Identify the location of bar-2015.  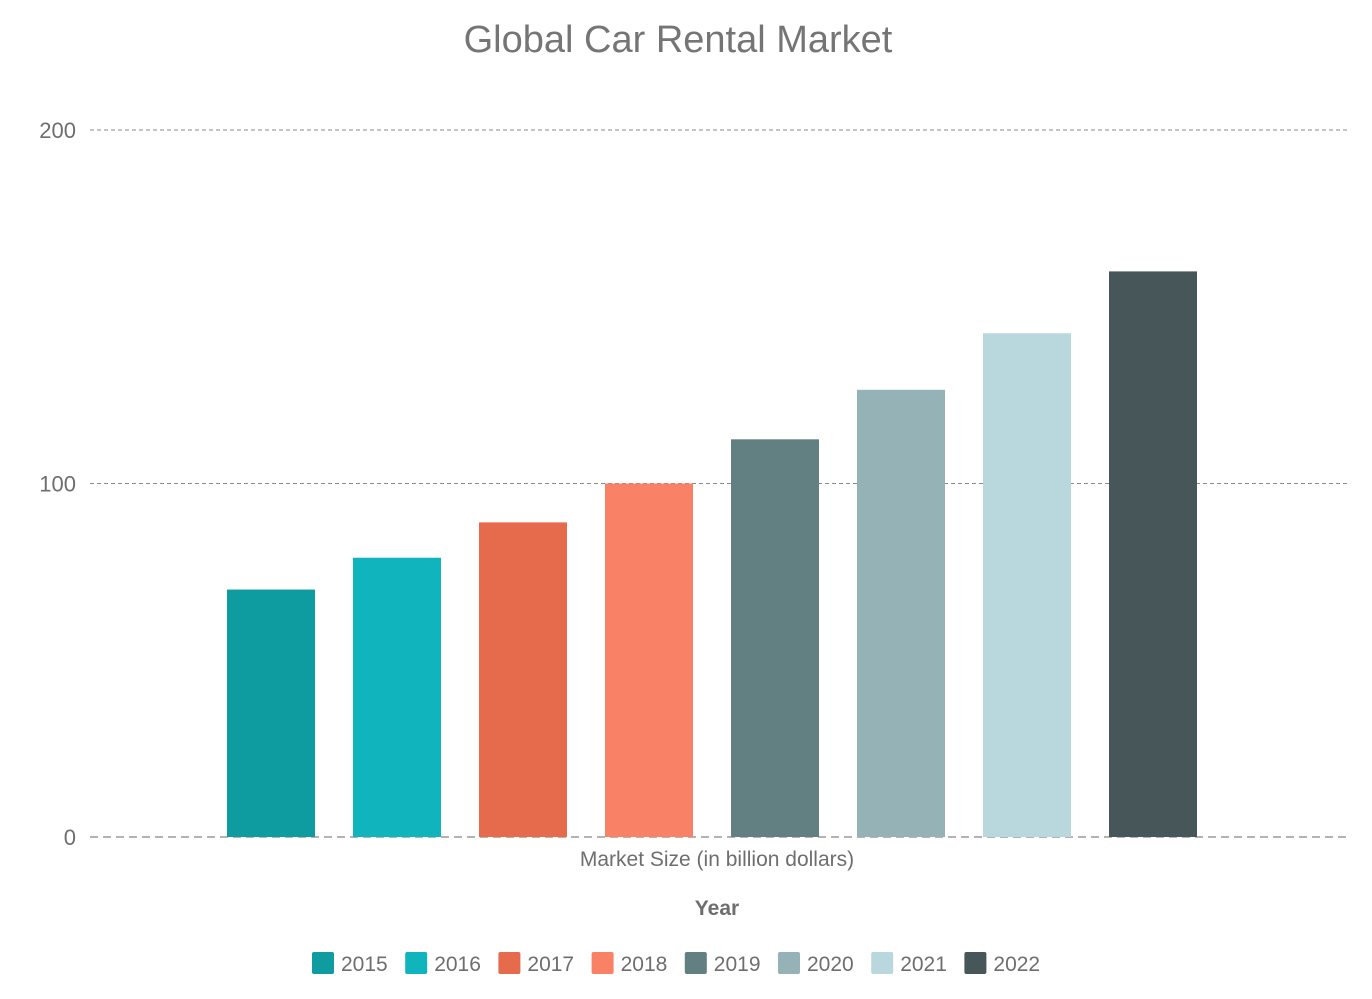
(271, 713).